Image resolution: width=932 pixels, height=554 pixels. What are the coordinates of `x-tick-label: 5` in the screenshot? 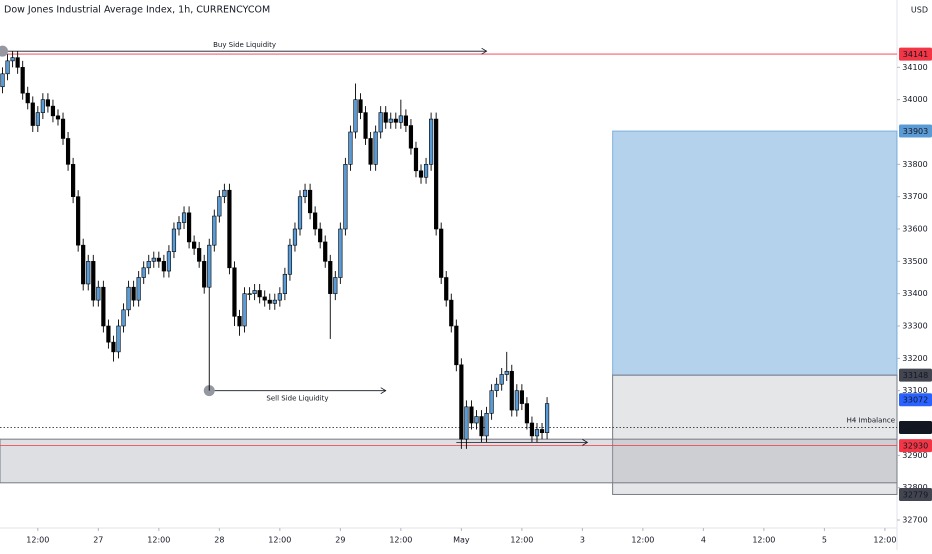 It's located at (824, 540).